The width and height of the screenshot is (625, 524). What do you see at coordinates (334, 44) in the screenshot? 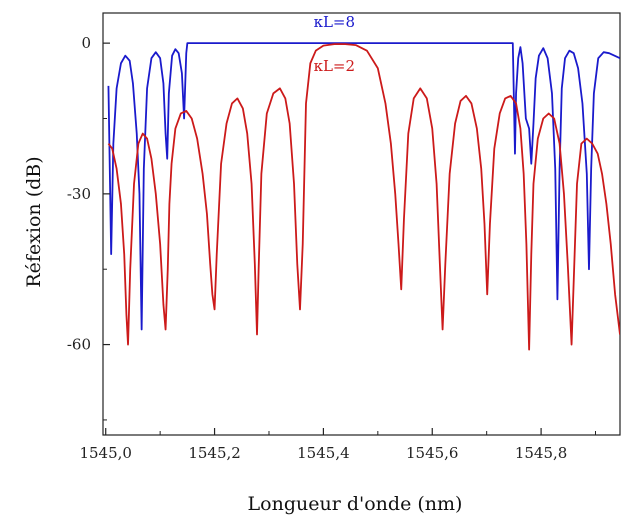
I see `annotation-layer: κL=8 κL=2` at bounding box center [334, 44].